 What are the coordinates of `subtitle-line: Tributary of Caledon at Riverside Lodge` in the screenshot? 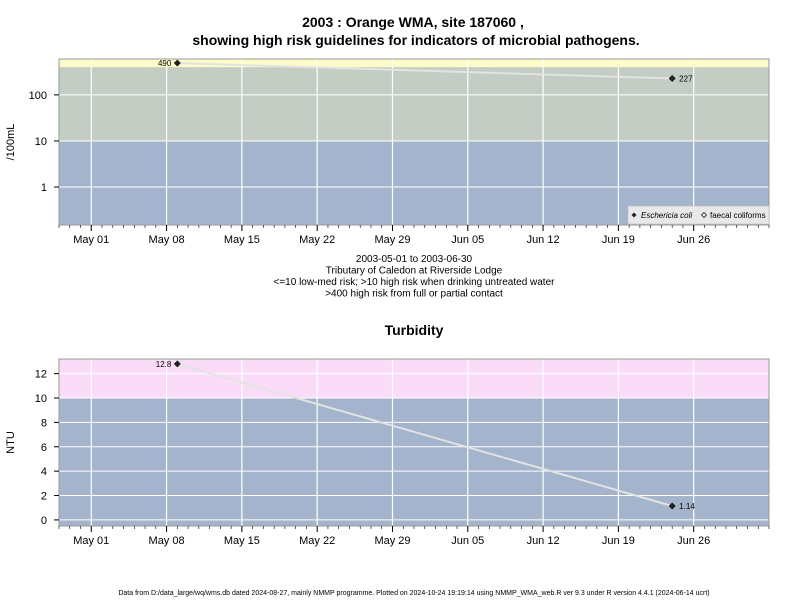 It's located at (414, 271).